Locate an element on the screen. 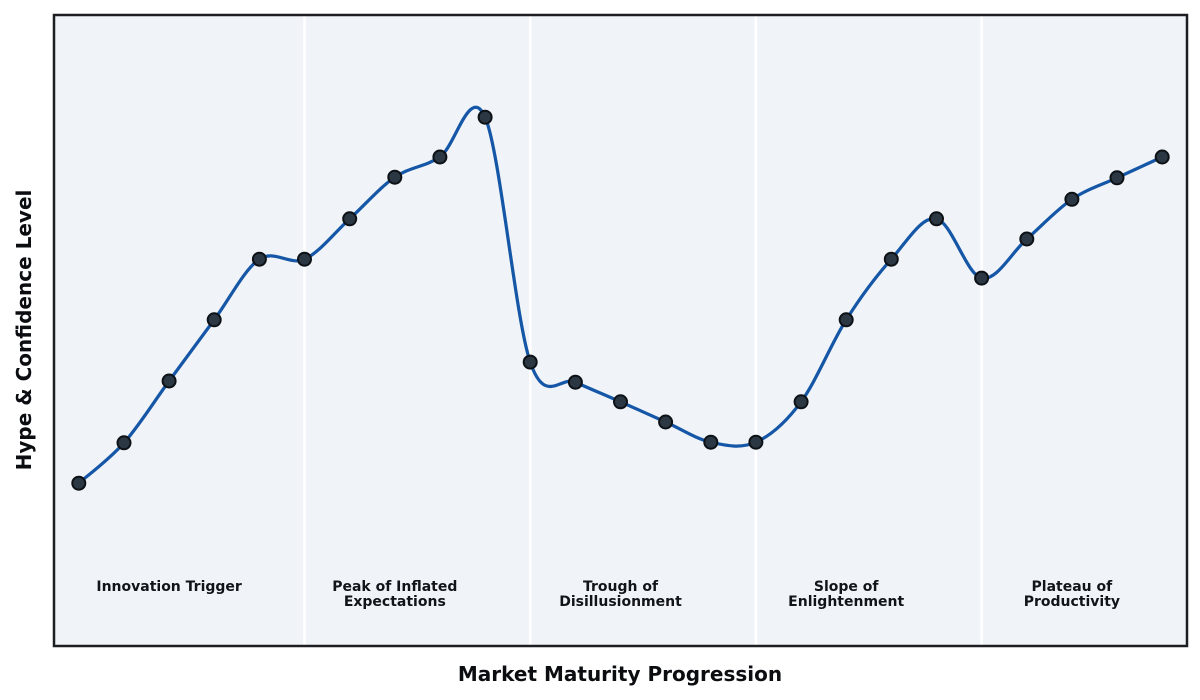  phase-label-line: Peak of Inflated is located at coordinates (395, 587).